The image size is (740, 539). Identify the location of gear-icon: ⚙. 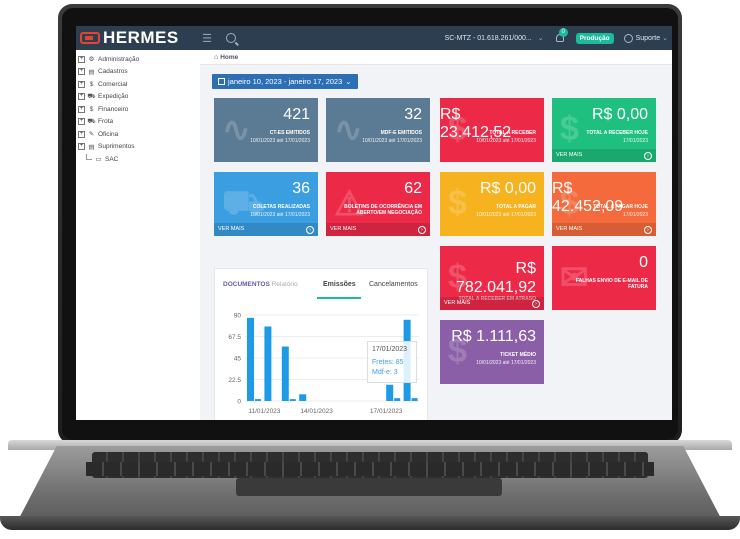
(91, 60).